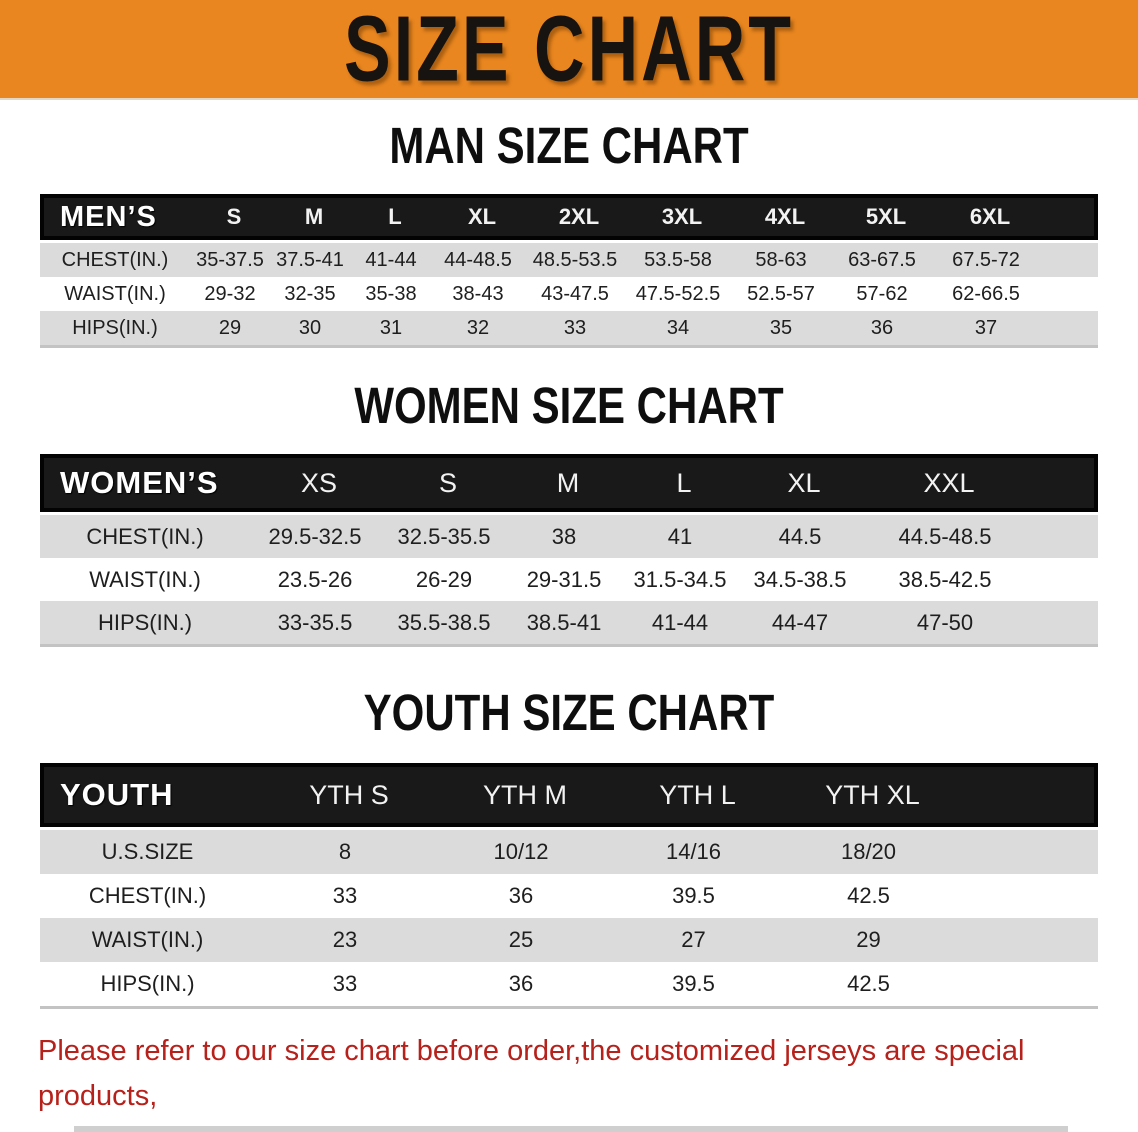 This screenshot has height=1132, width=1138. What do you see at coordinates (680, 579) in the screenshot?
I see `cell-value: 31.5-34.5` at bounding box center [680, 579].